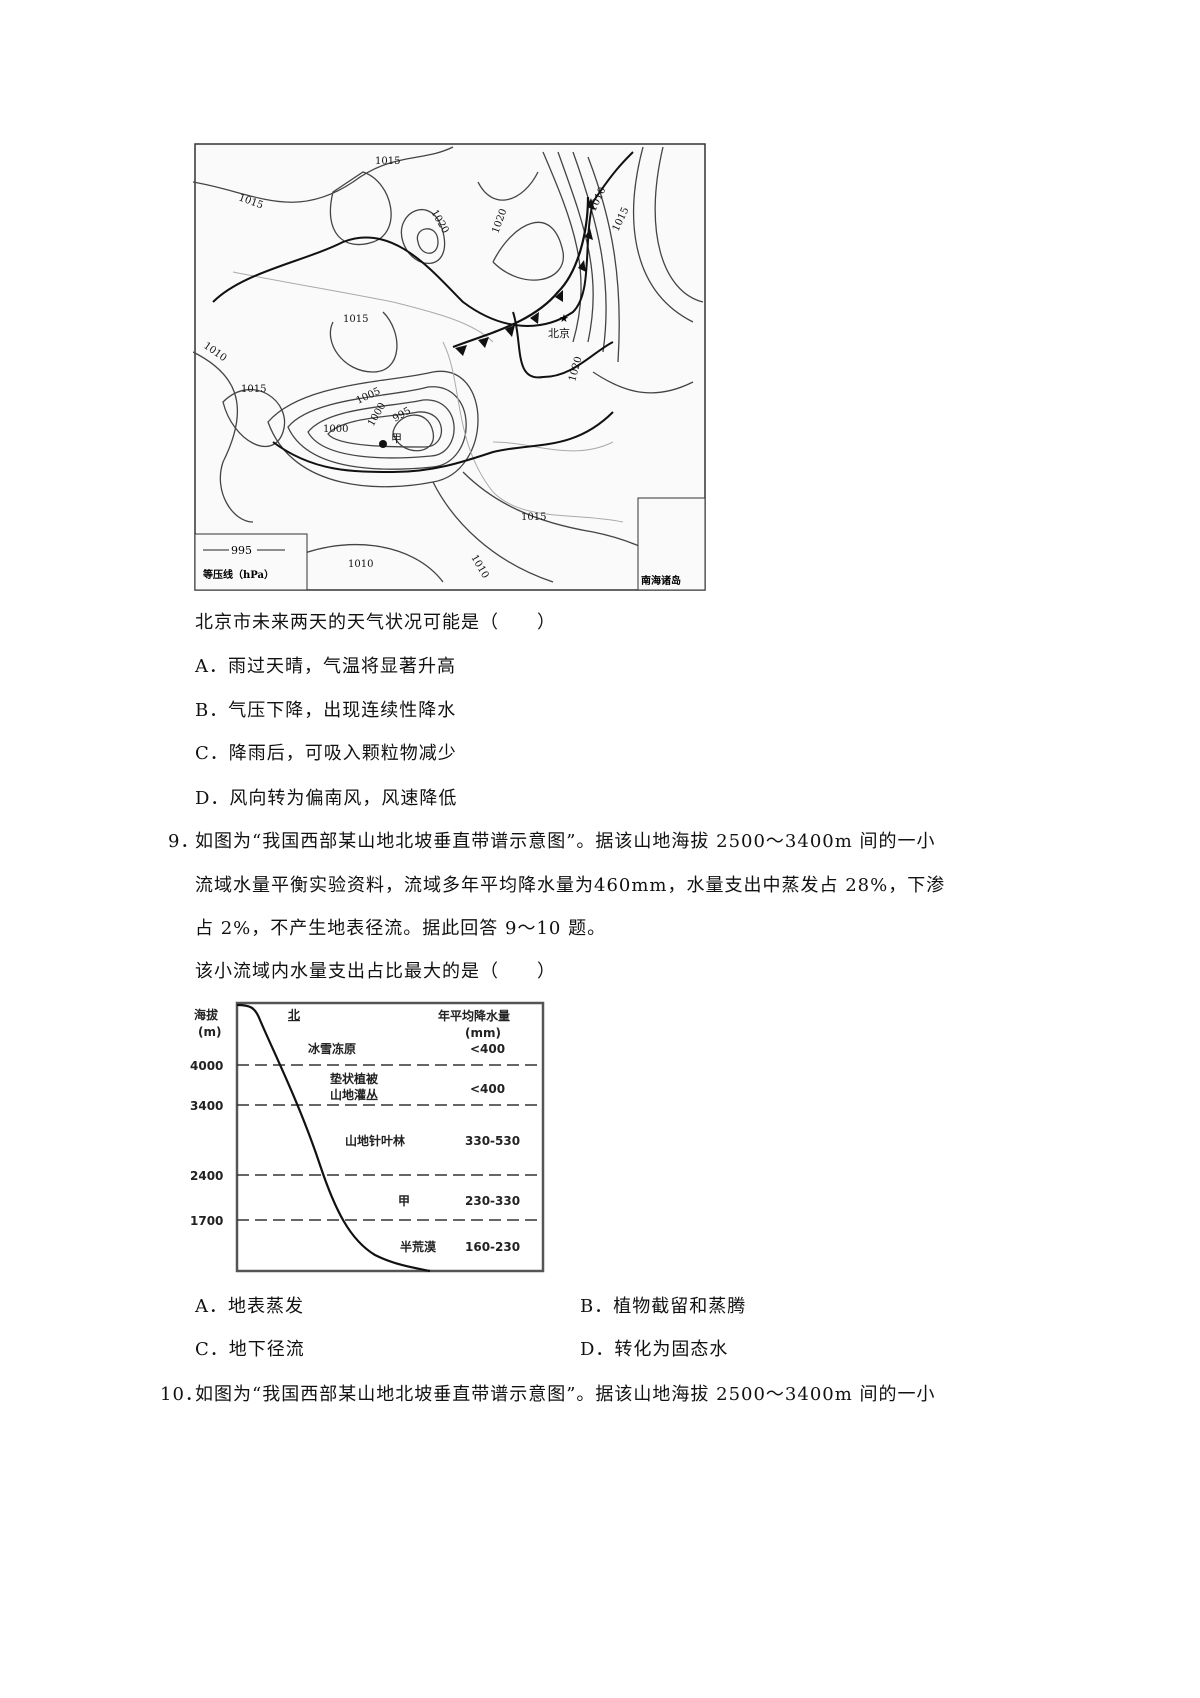 The width and height of the screenshot is (1200, 1698). What do you see at coordinates (396, 438) in the screenshot?
I see `place-label-jia: 甲` at bounding box center [396, 438].